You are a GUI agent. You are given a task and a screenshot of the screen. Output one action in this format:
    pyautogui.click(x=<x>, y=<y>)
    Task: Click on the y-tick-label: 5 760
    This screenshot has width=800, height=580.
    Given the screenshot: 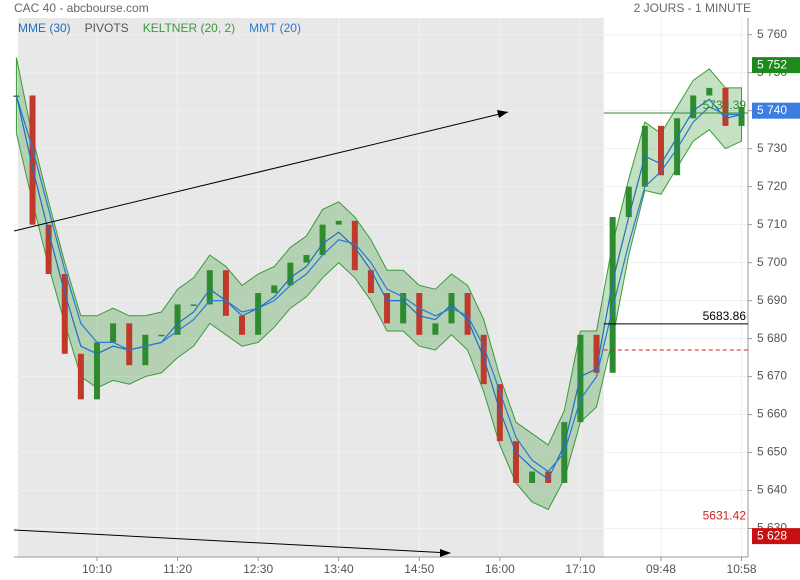 What is the action you would take?
    pyautogui.click(x=772, y=34)
    